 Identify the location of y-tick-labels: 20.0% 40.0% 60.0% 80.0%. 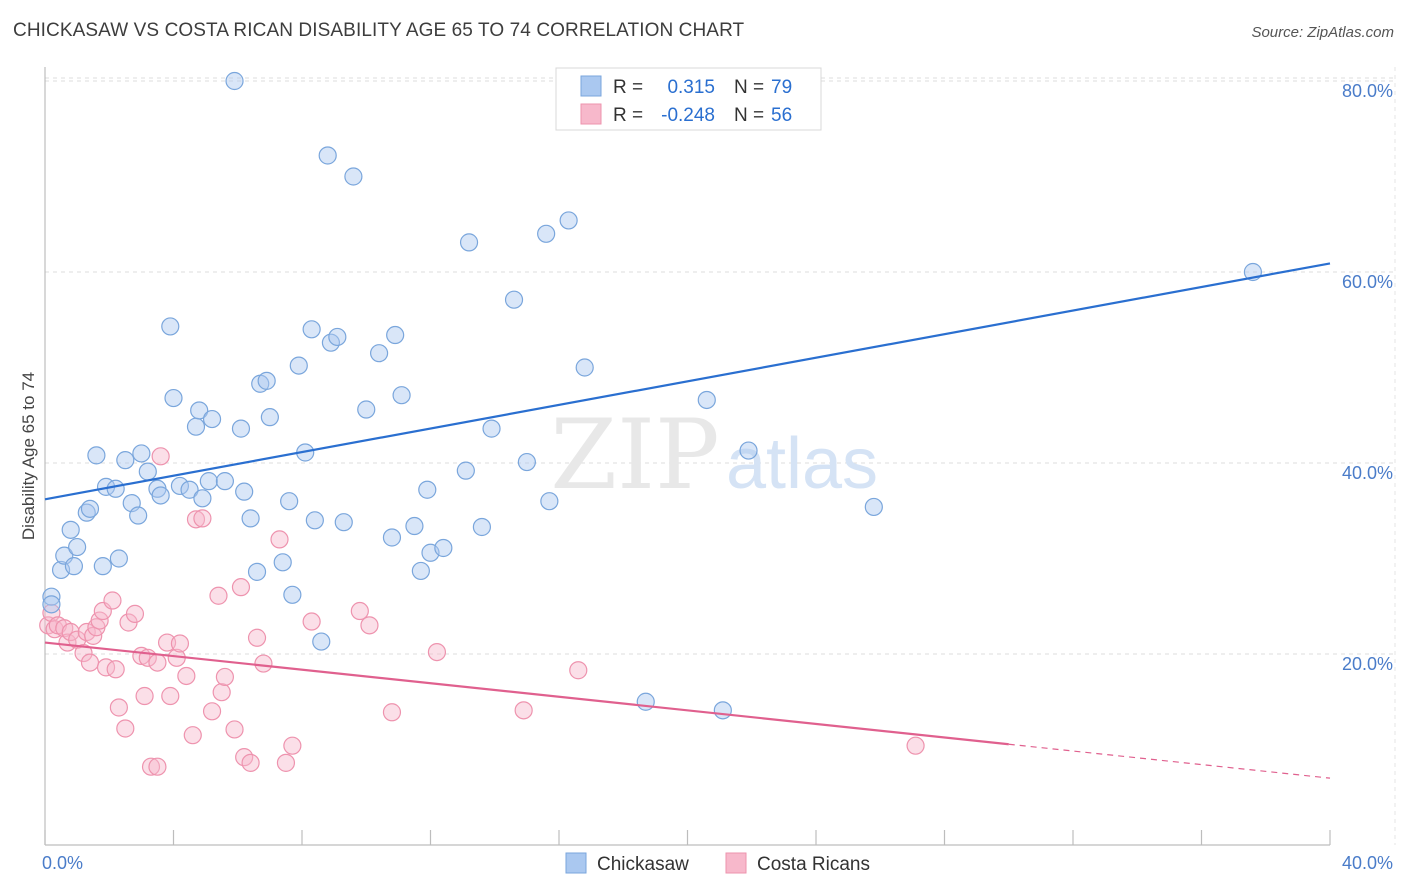
(1367, 377).